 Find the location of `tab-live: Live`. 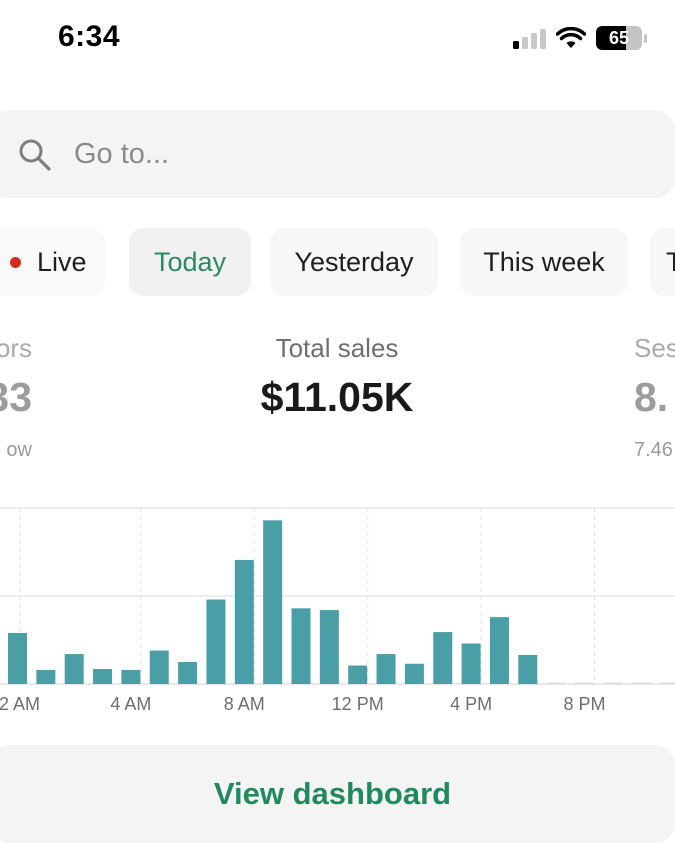

tab-live: Live is located at coordinates (52, 262).